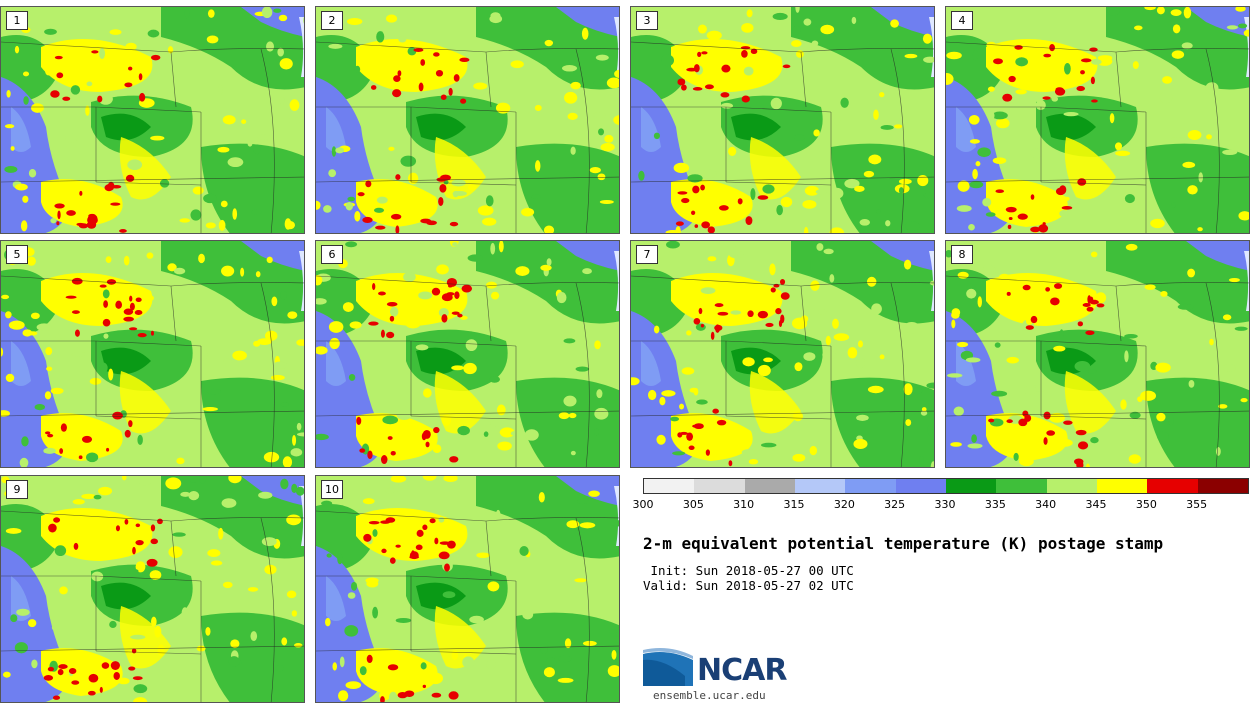 This screenshot has height=703, width=1260. Describe the element at coordinates (152, 120) in the screenshot. I see `stamp-member-1: 1` at that location.